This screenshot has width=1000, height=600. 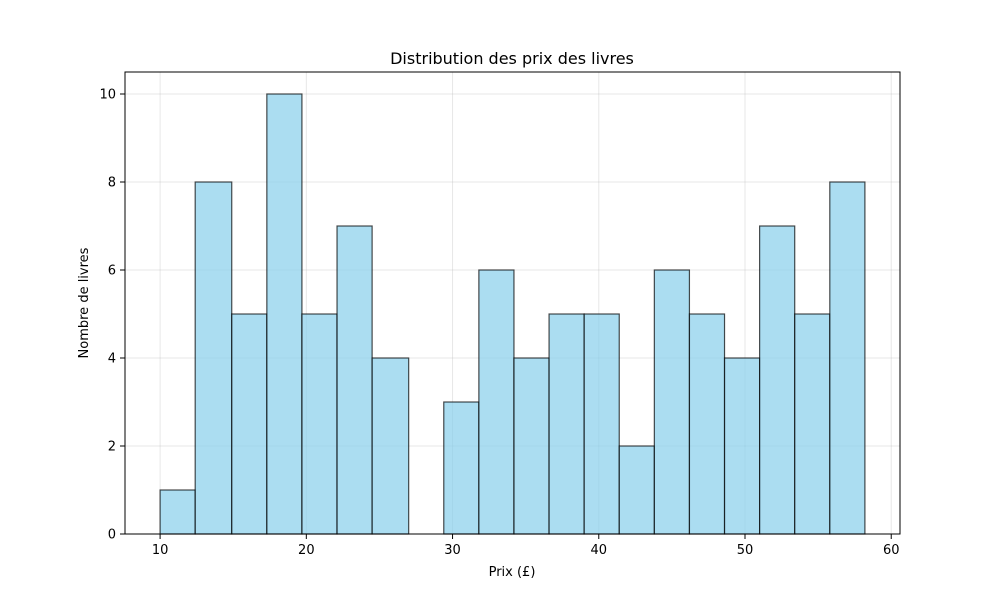 What do you see at coordinates (112, 359) in the screenshot?
I see `y-tick-label: 4` at bounding box center [112, 359].